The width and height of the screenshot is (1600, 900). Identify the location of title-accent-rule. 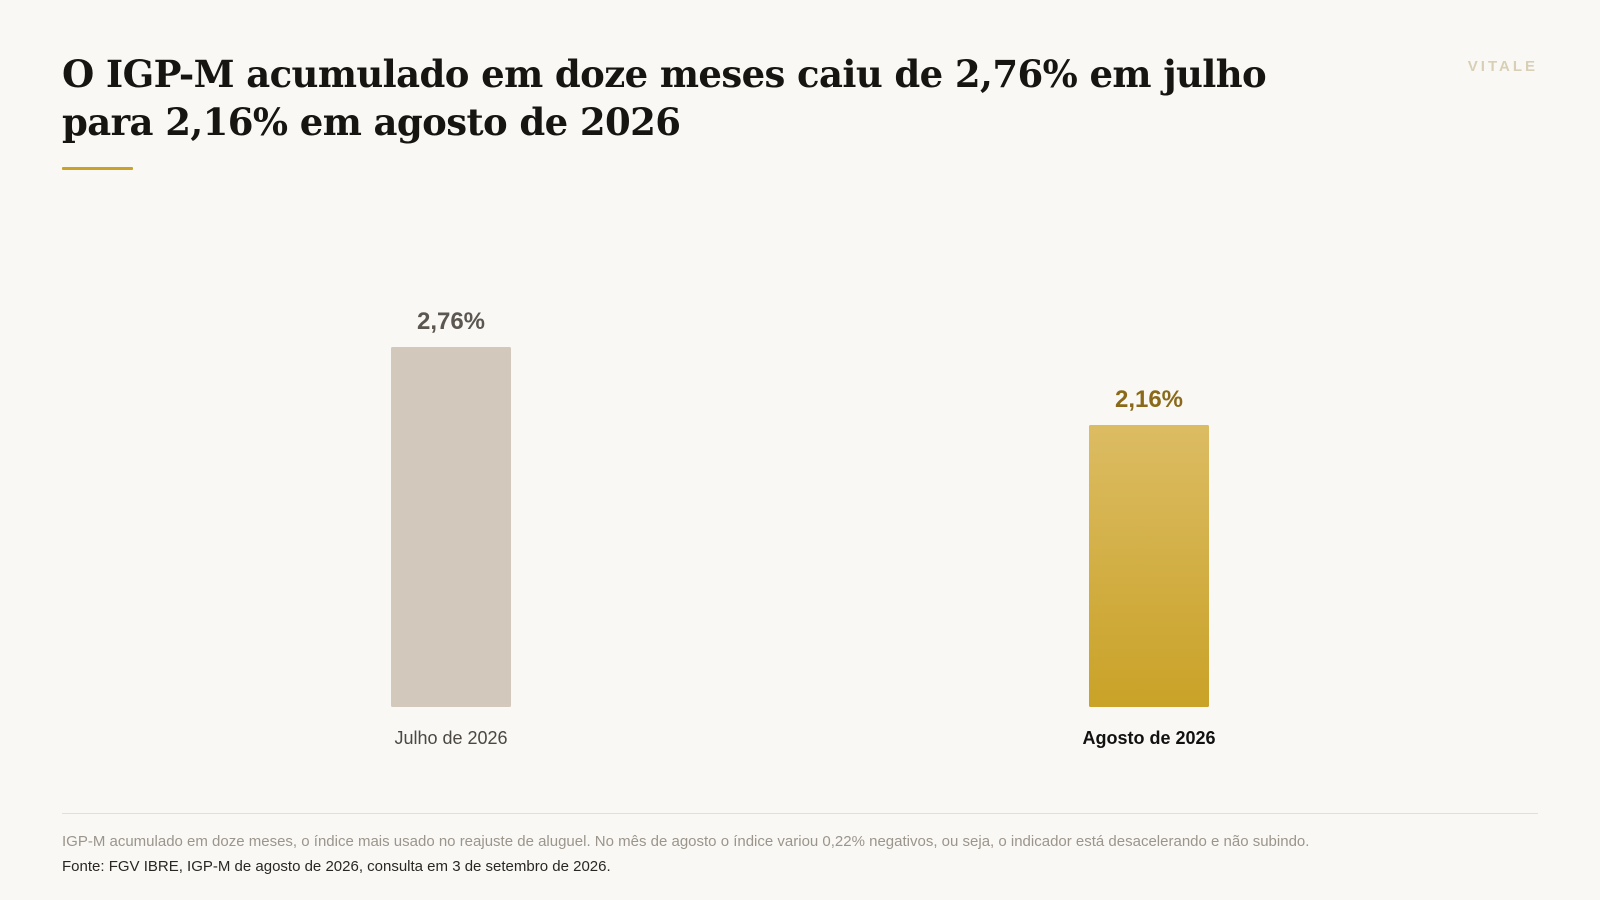
(97, 168).